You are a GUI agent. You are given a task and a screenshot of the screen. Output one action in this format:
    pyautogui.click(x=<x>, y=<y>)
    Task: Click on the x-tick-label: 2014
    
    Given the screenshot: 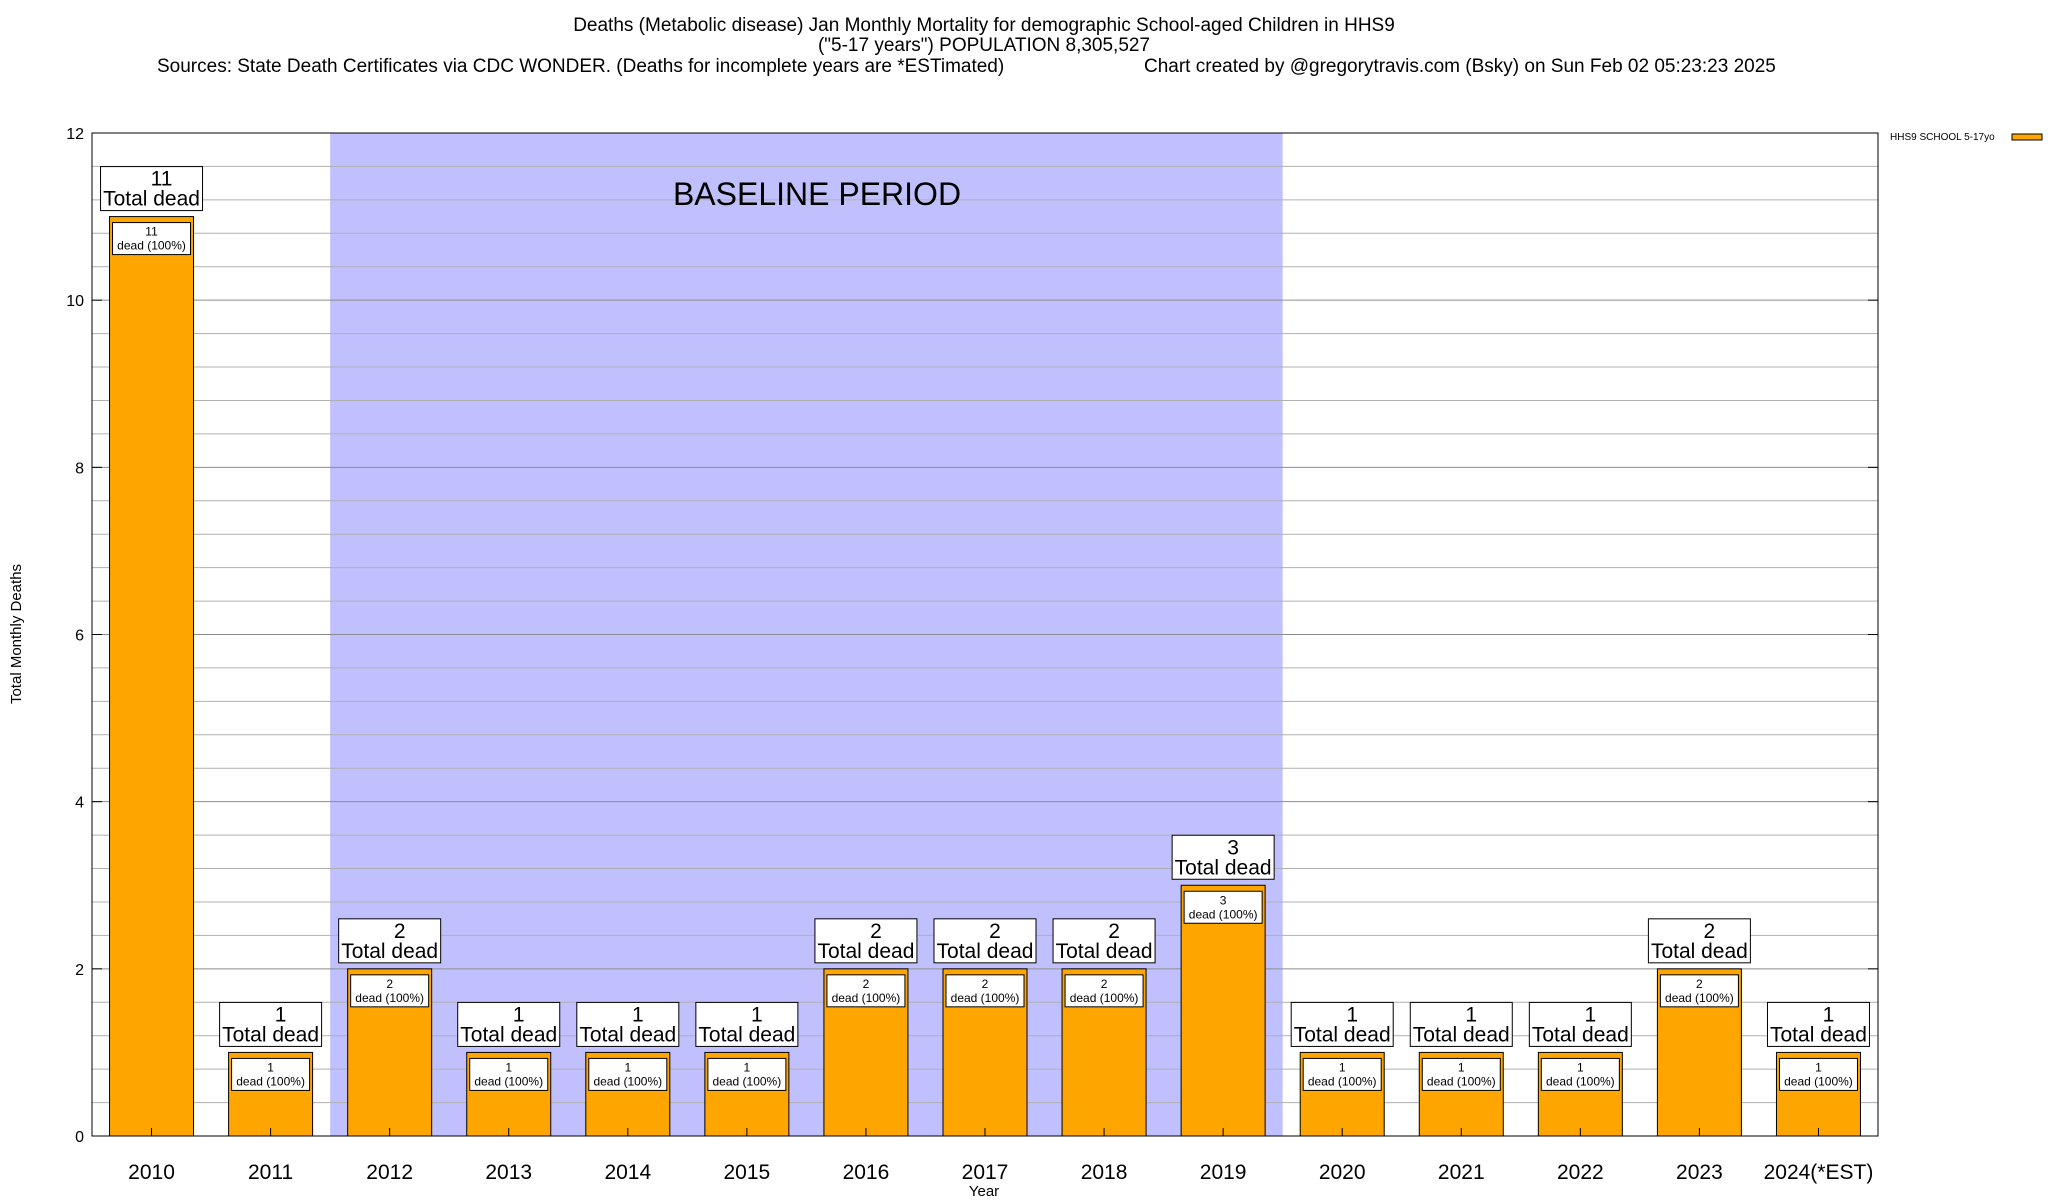 What is the action you would take?
    pyautogui.click(x=627, y=1172)
    